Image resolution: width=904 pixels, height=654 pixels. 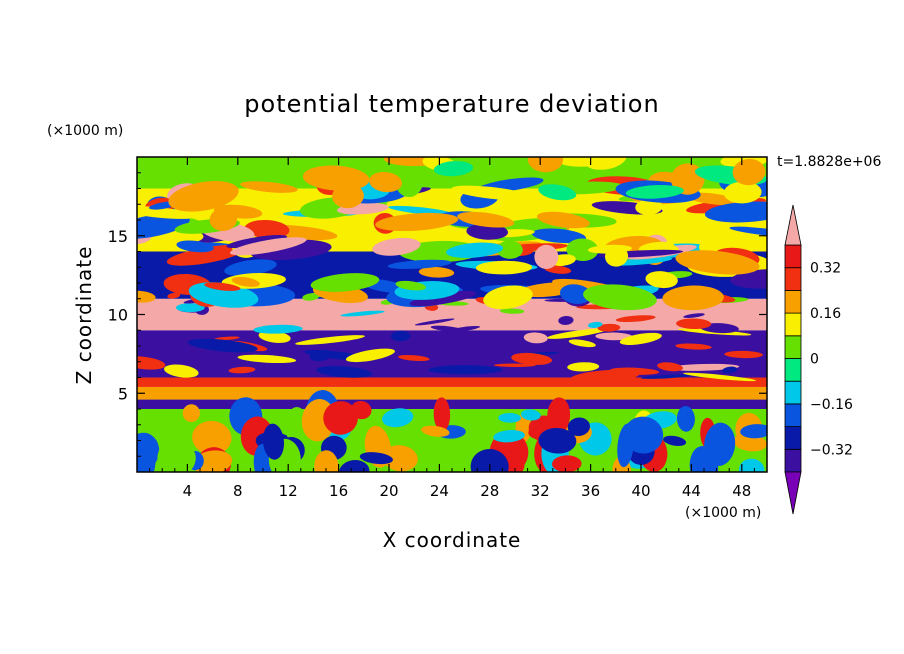 What do you see at coordinates (723, 513) in the screenshot?
I see `x-unit-label: (×1000 m)` at bounding box center [723, 513].